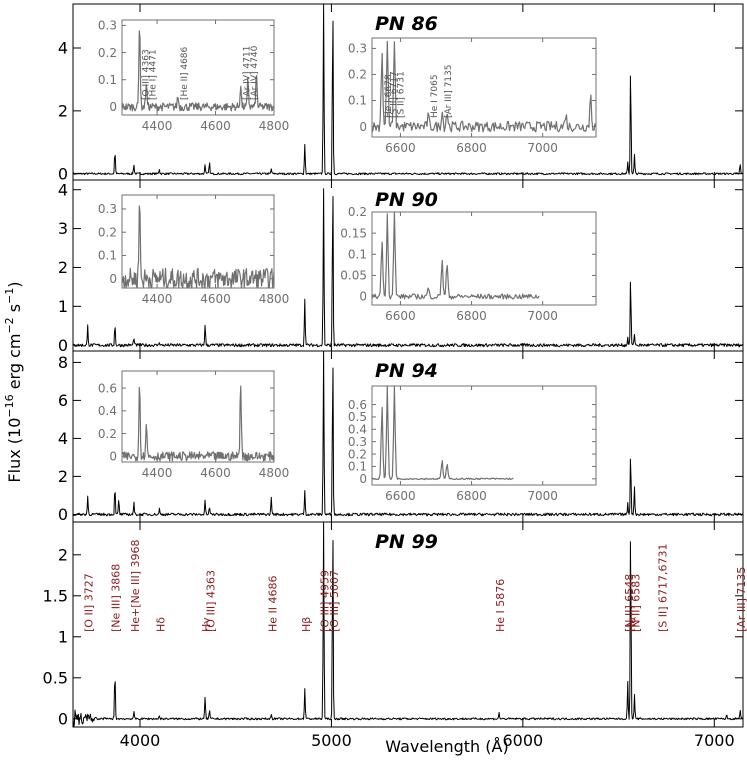 The width and height of the screenshot is (747, 762). I want to click on line-annotation: Hδ, so click(160, 624).